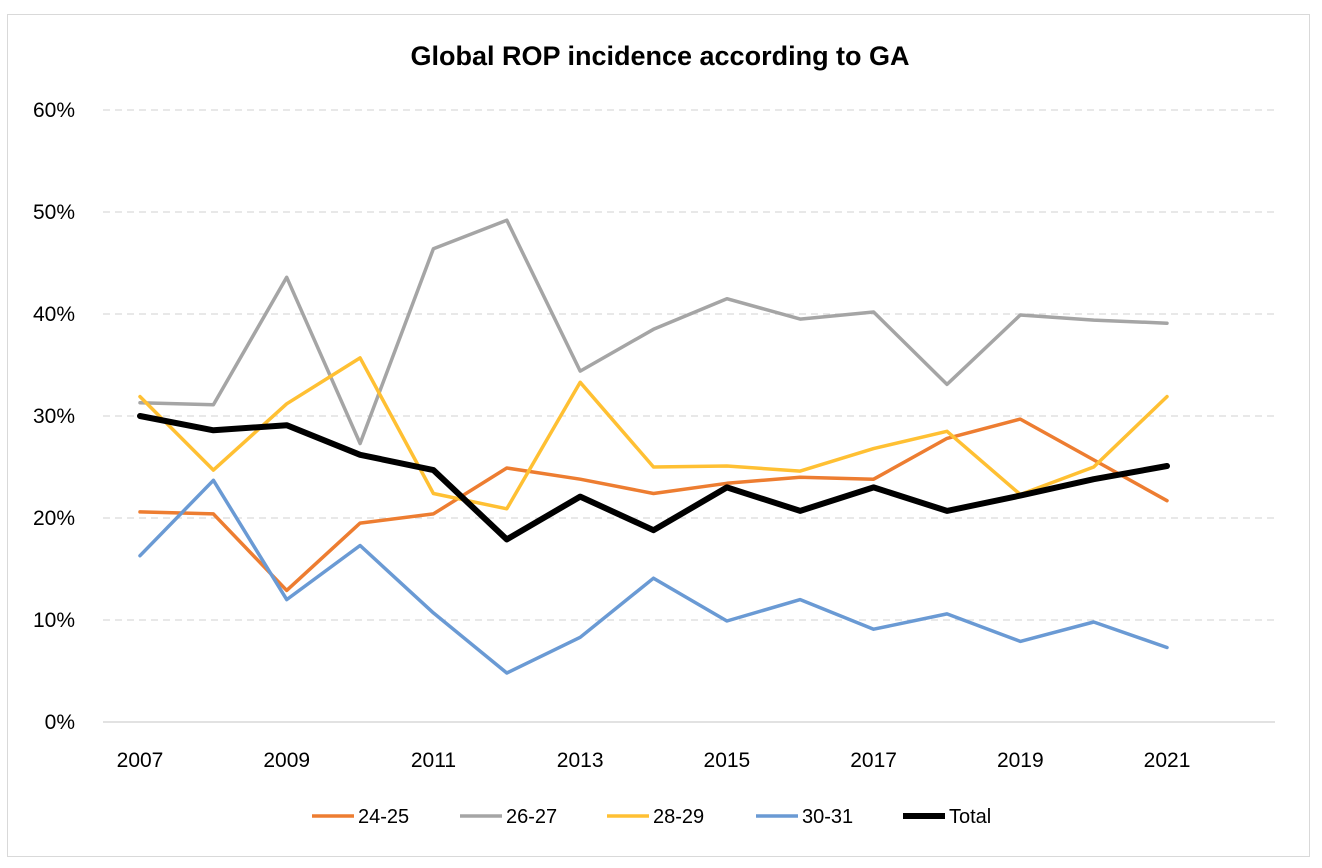  I want to click on series-line-total, so click(653, 478).